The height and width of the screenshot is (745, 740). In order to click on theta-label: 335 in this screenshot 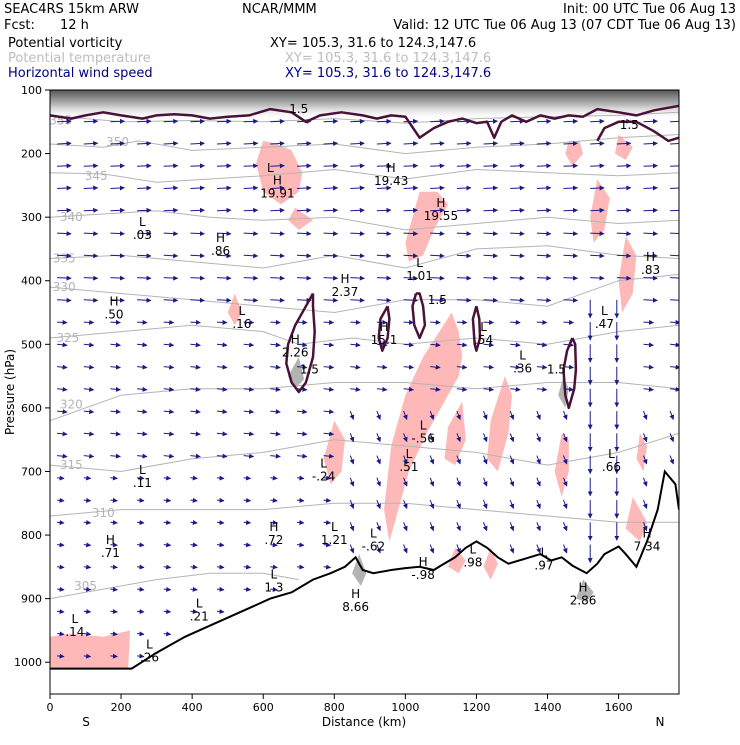, I will do `click(64, 258)`.